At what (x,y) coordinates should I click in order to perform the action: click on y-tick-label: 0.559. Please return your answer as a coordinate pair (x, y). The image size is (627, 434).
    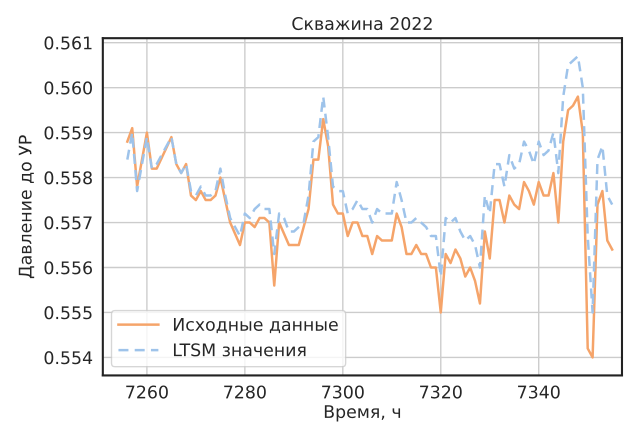
    Looking at the image, I should click on (68, 133).